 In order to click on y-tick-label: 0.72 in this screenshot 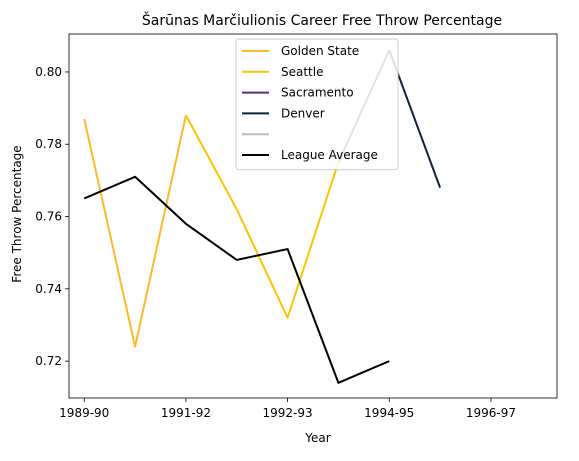, I will do `click(48, 361)`.